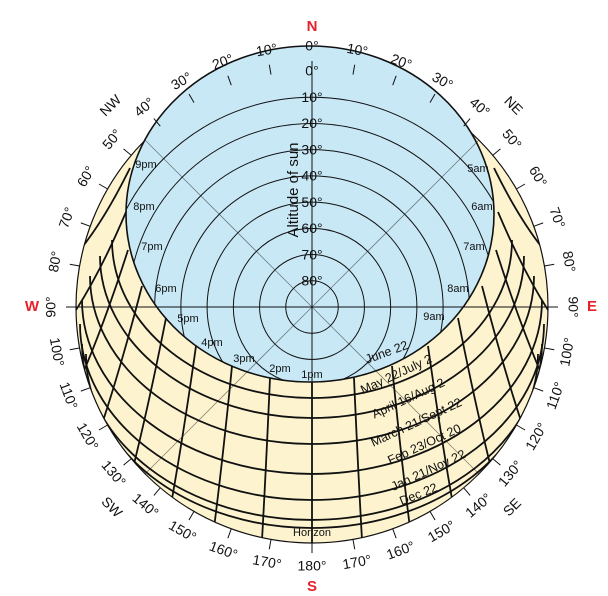 The image size is (608, 596). Describe the element at coordinates (311, 202) in the screenshot. I see `altitude-label: 50°` at that location.